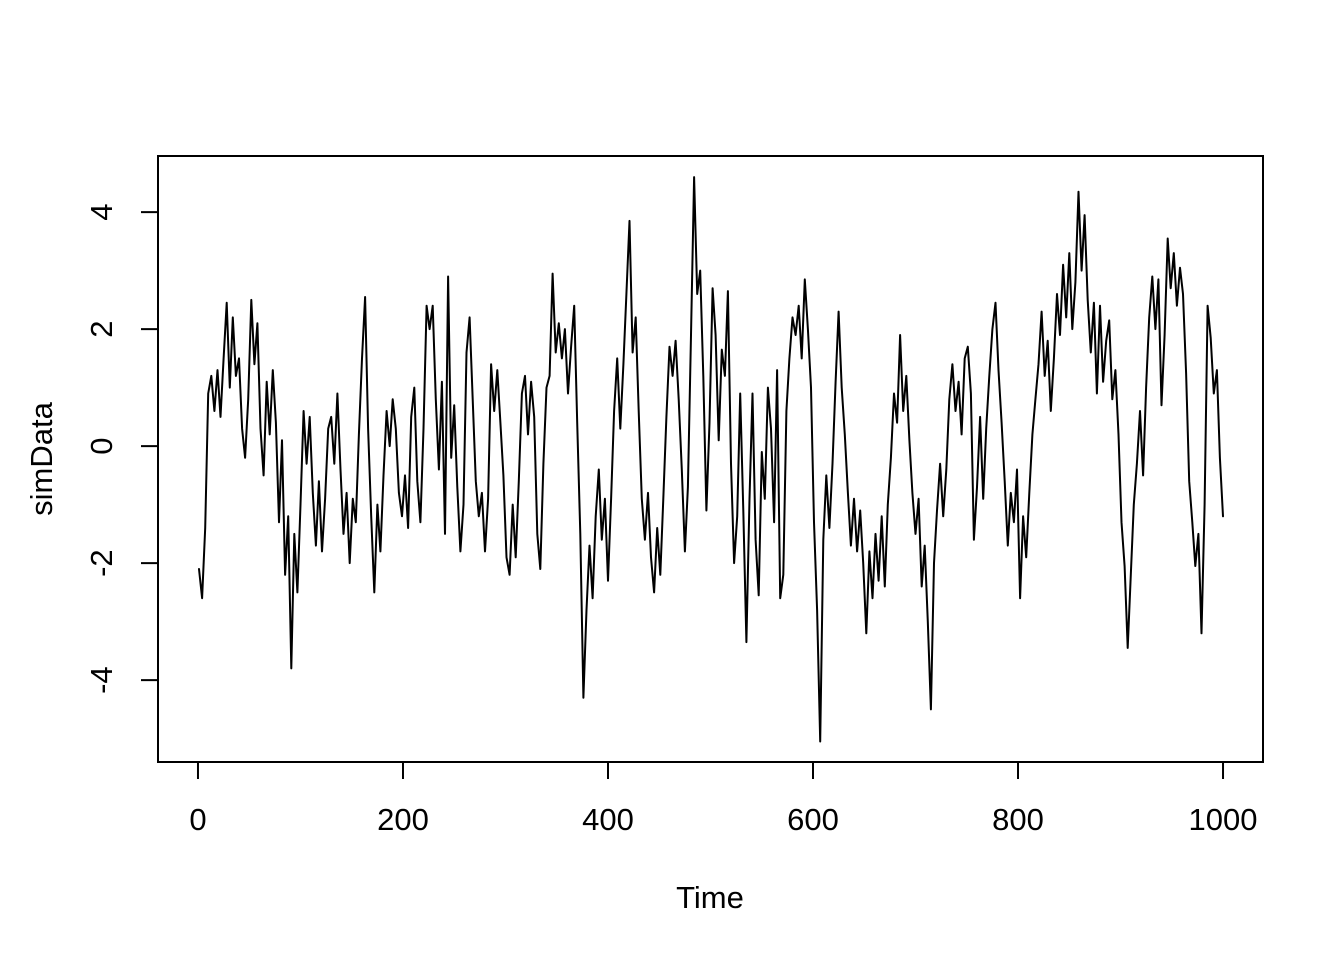 This screenshot has width=1344, height=965. Describe the element at coordinates (41, 458) in the screenshot. I see `y-axis-title: simData` at that location.